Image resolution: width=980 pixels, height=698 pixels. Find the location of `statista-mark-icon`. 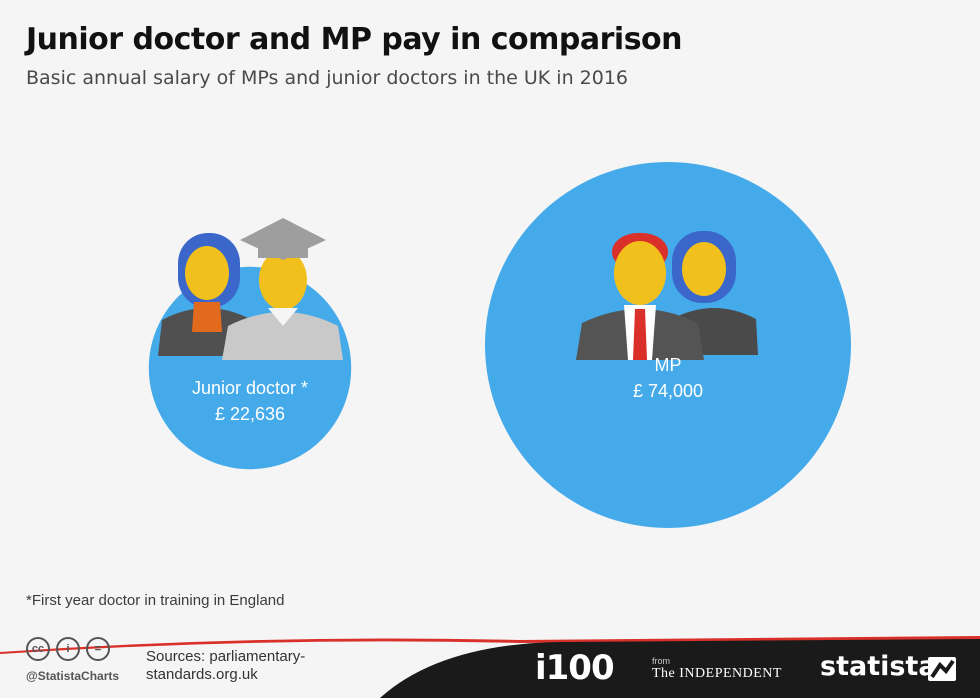

statista-mark-icon is located at coordinates (942, 669).